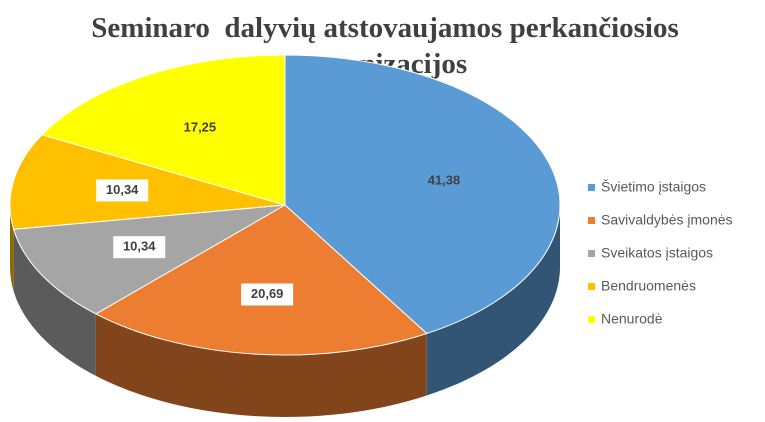 This screenshot has width=765, height=422. What do you see at coordinates (444, 179) in the screenshot?
I see `value-label: 41,38` at bounding box center [444, 179].